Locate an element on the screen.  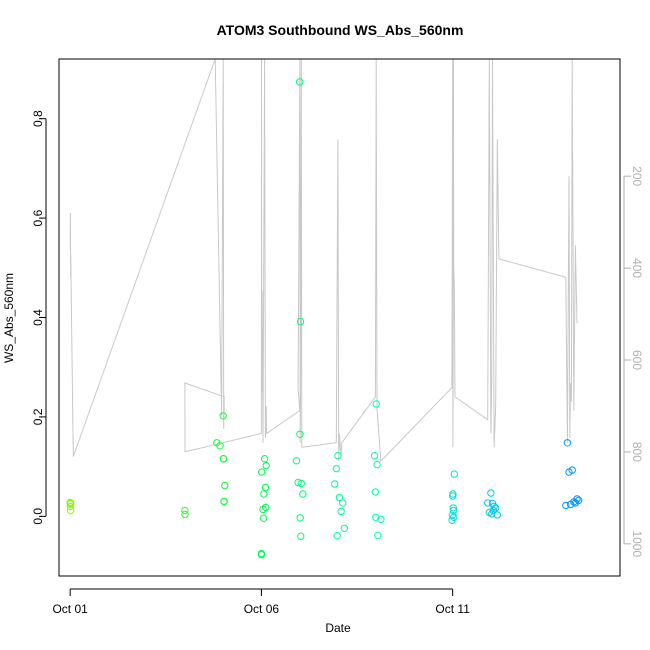
y2-tick-label: 1000 is located at coordinates (637, 543).